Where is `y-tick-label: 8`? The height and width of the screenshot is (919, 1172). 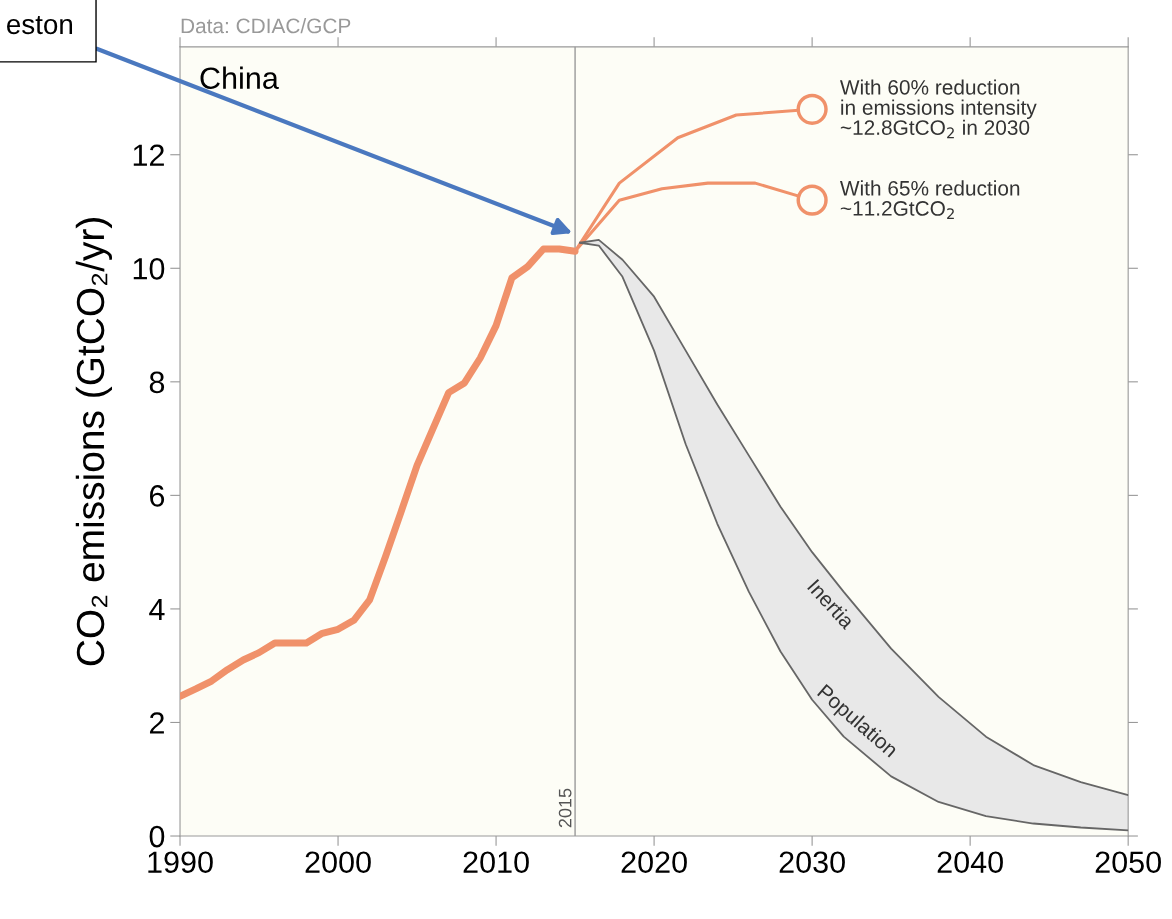
y-tick-label: 8 is located at coordinates (157, 382).